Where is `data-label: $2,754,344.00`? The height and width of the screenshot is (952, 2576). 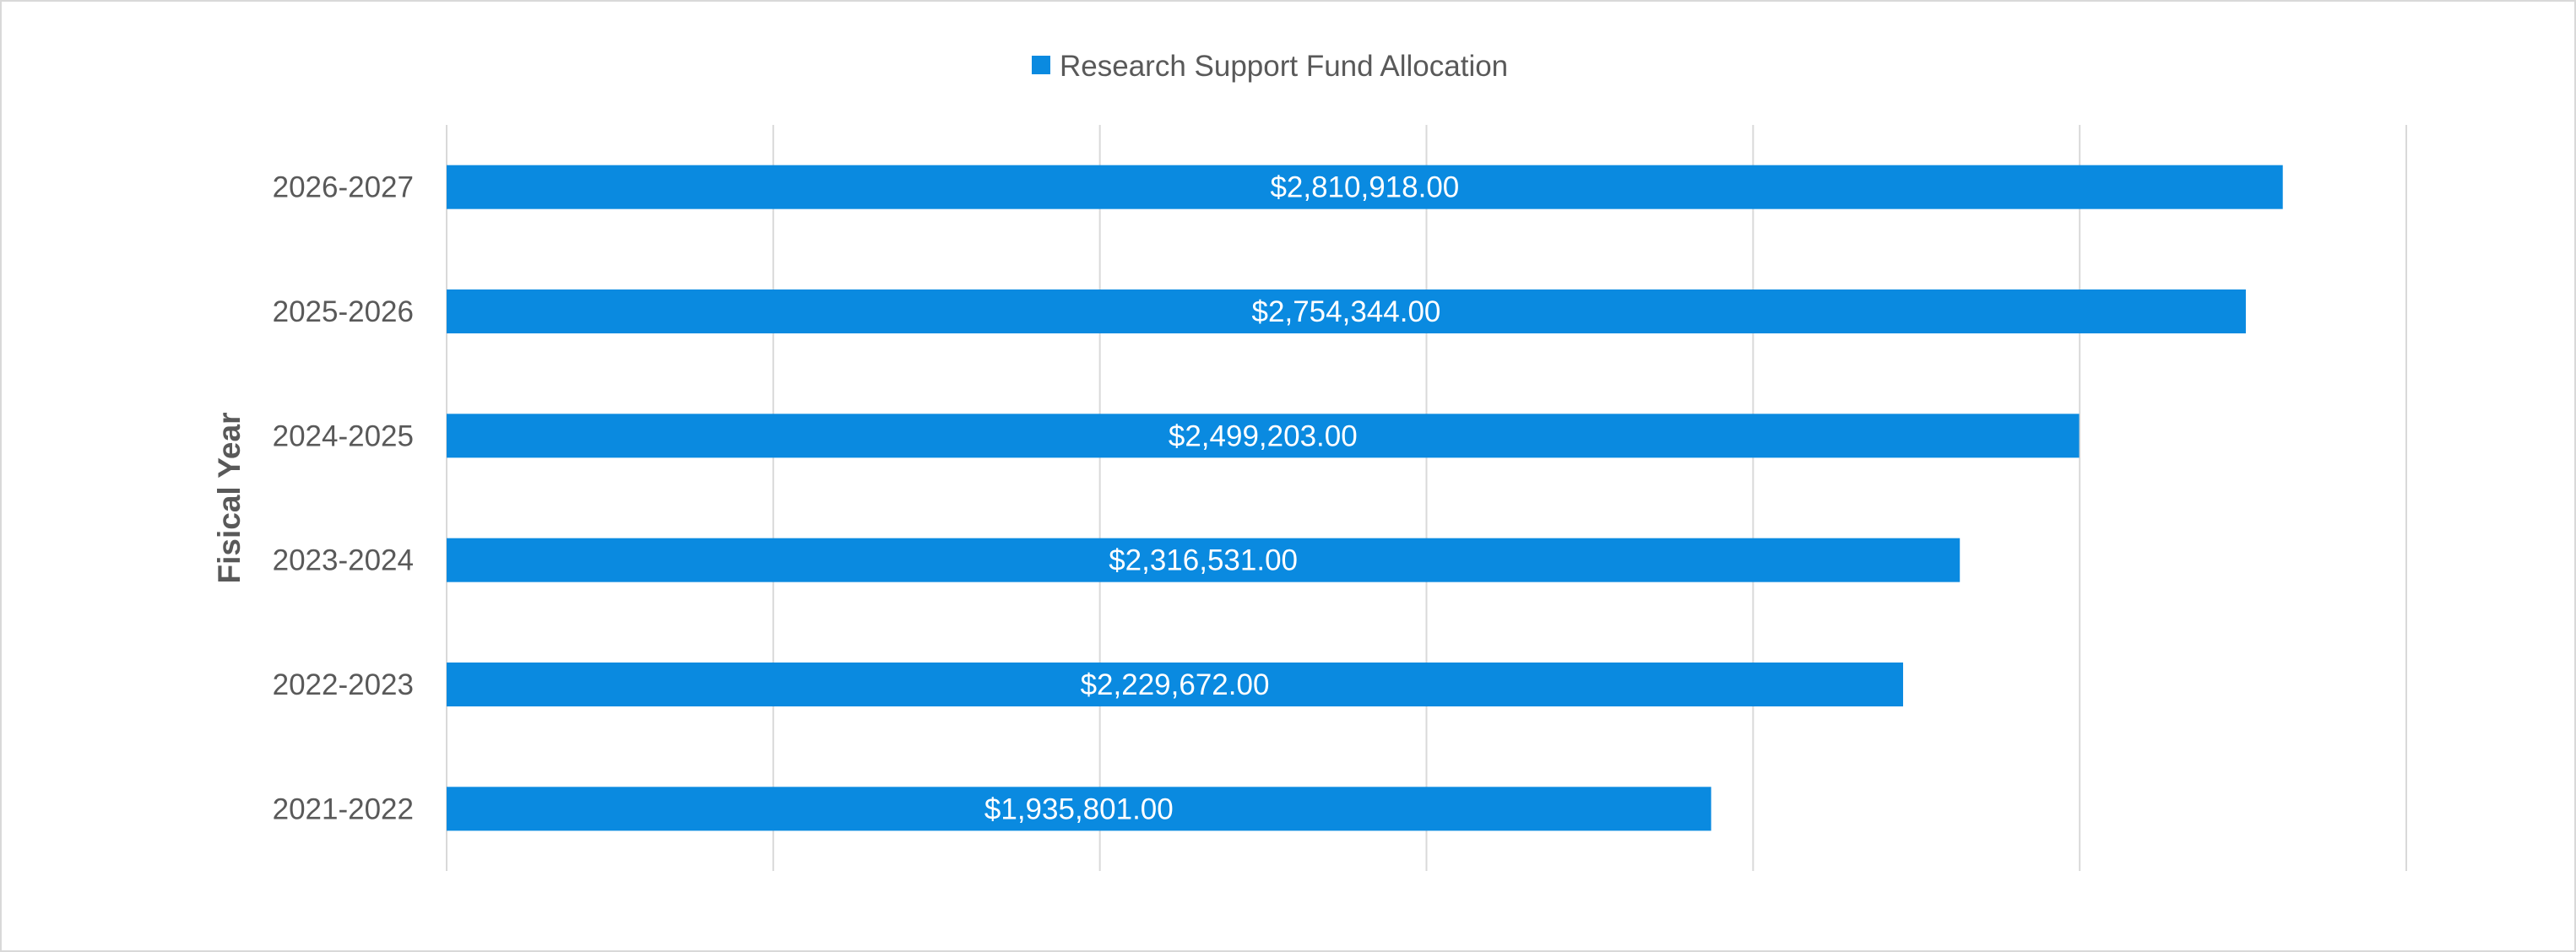 data-label: $2,754,344.00 is located at coordinates (1346, 311).